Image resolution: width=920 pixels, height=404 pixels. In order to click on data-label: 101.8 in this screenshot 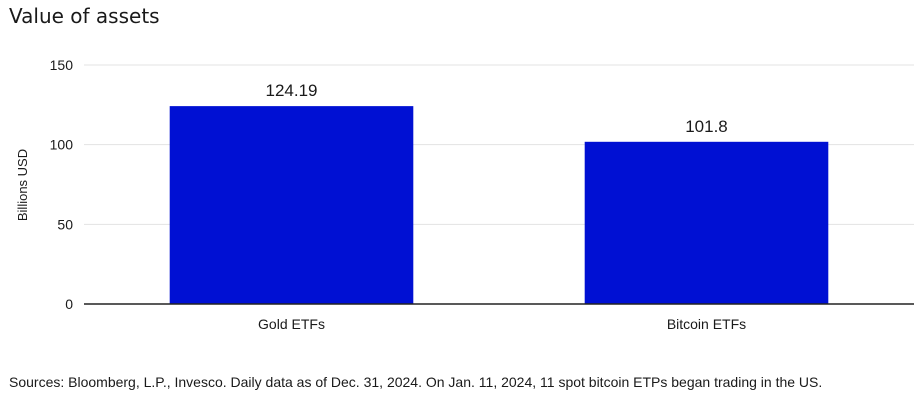, I will do `click(706, 126)`.